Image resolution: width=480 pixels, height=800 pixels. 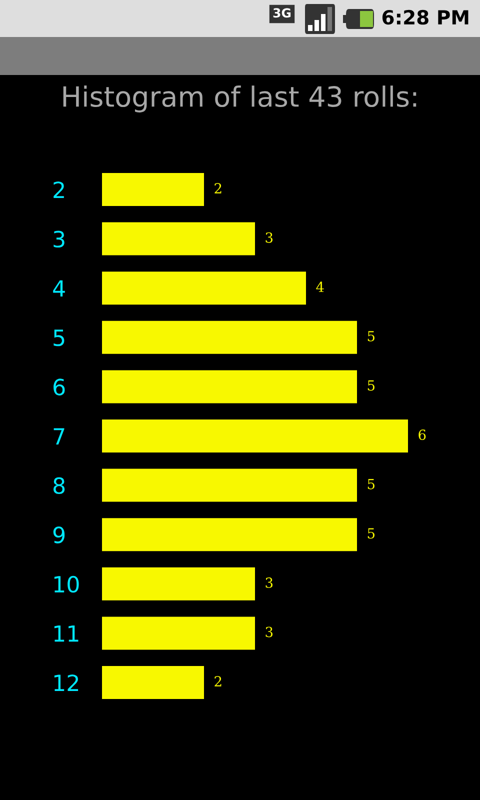 I want to click on y-tick-label: 12, so click(x=66, y=682).